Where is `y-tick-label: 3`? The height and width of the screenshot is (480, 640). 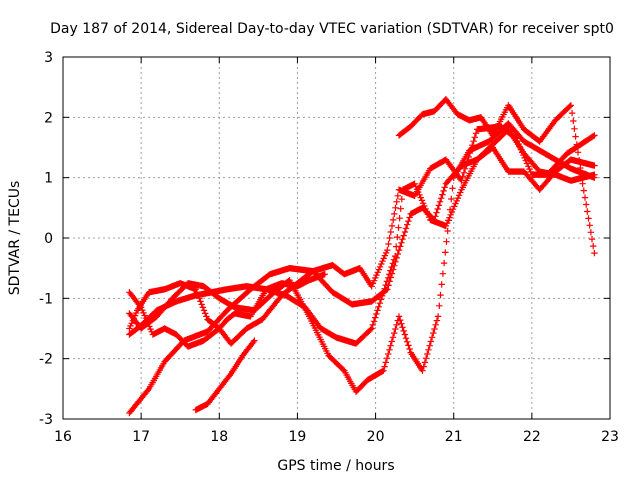 y-tick-label: 3 is located at coordinates (48, 58).